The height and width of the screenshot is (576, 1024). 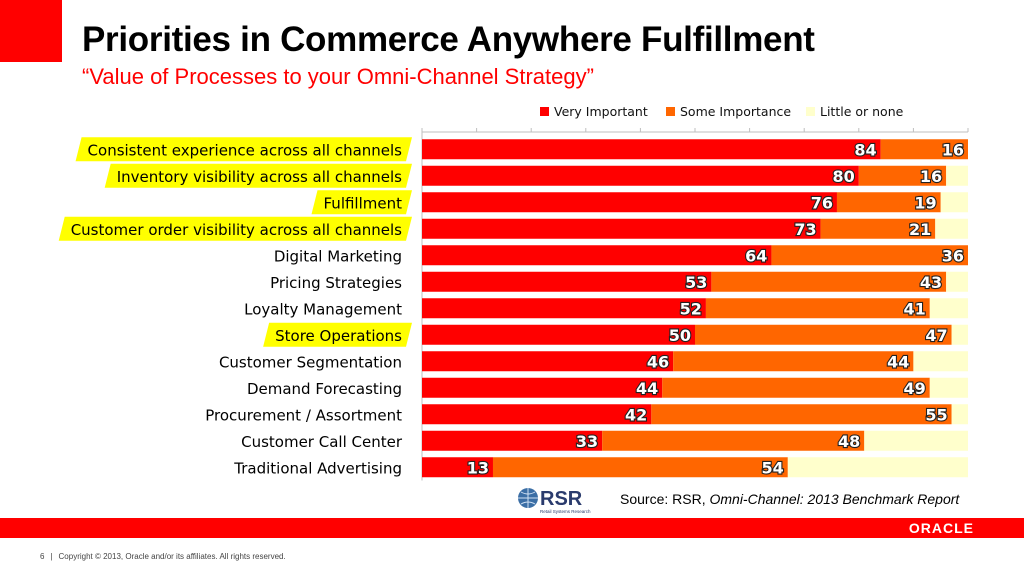 I want to click on category-label: Digital Marketing, so click(x=338, y=256).